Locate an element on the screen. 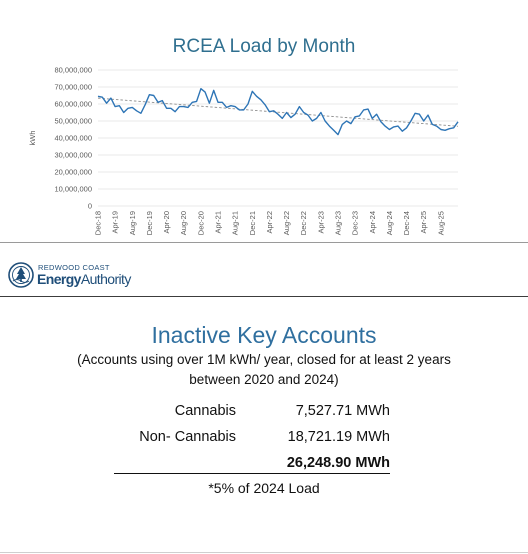 This screenshot has width=528, height=554. slide-divider is located at coordinates (264, 242).